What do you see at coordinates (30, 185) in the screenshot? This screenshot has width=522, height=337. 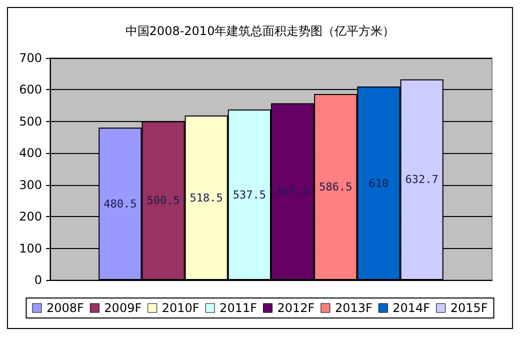 I see `y-tick-label: 300` at bounding box center [30, 185].